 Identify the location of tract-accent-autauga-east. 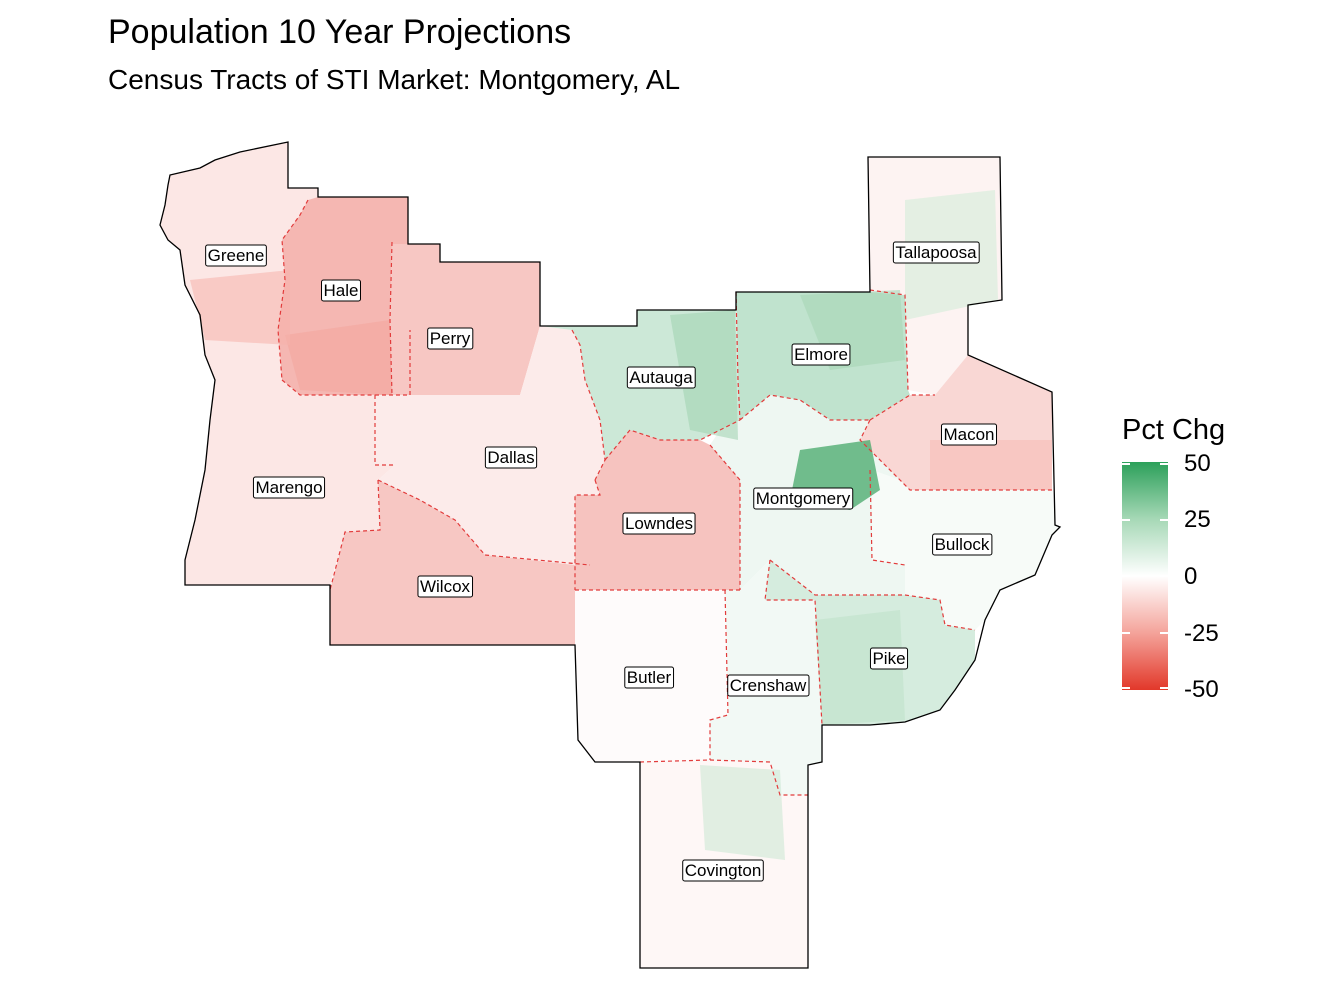
(704, 375).